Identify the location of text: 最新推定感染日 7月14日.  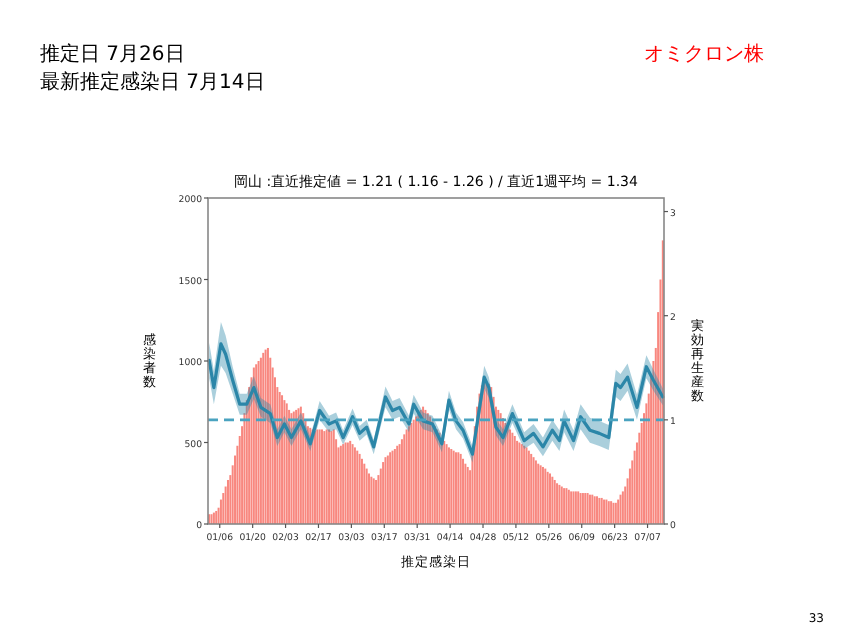
(152, 82).